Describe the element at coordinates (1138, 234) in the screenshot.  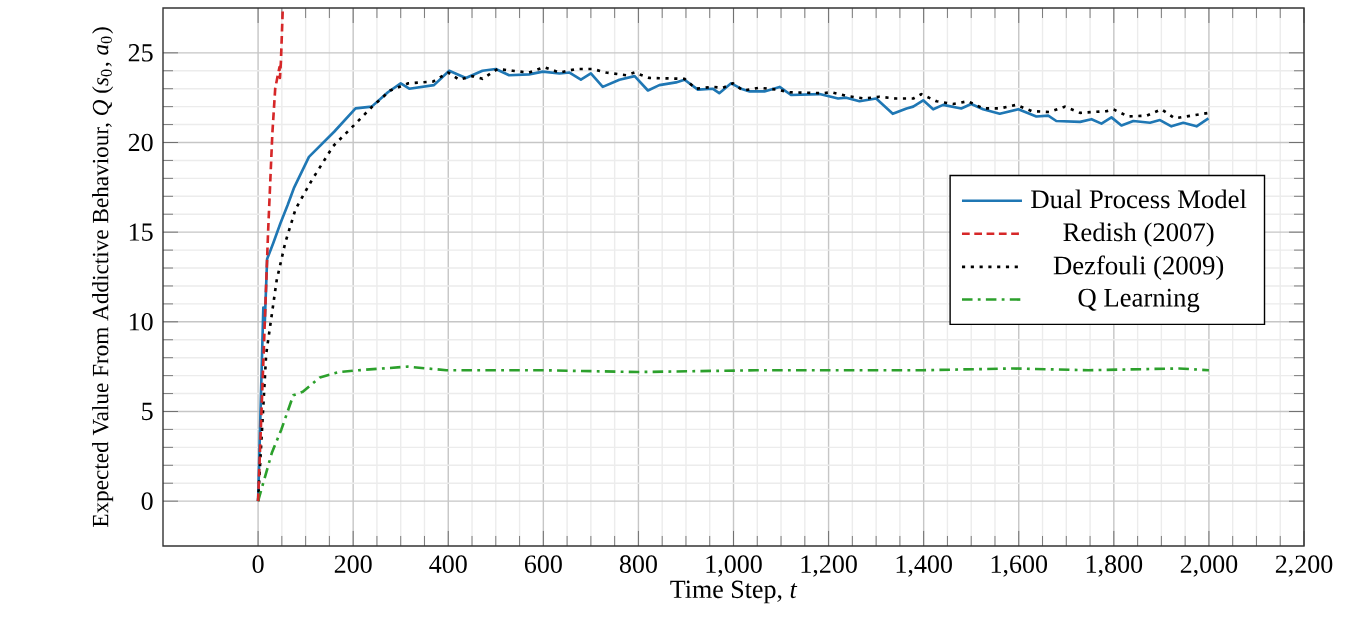
I see `legend-label: Redish (2007)` at that location.